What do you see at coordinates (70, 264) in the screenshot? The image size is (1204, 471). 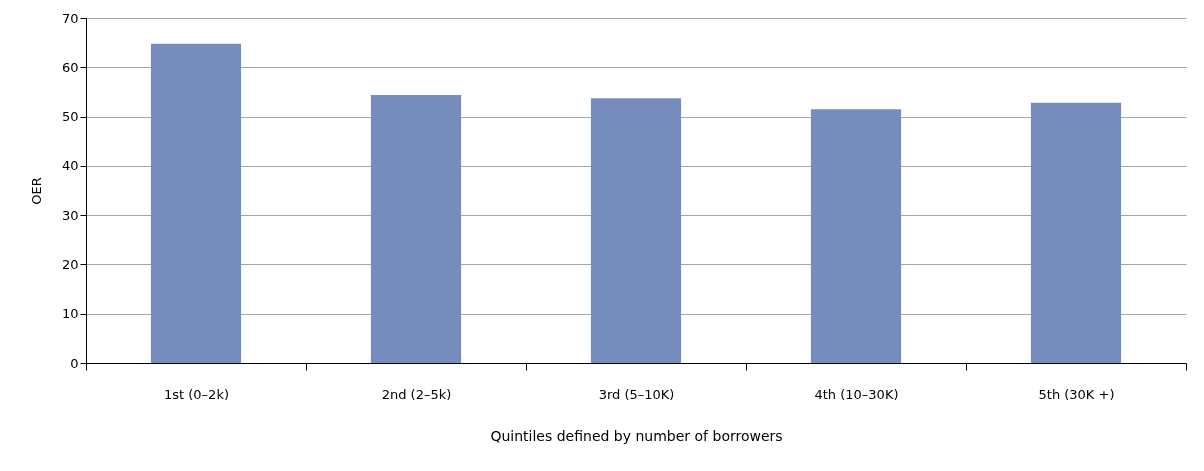 I see `y-tick-label: 20` at bounding box center [70, 264].